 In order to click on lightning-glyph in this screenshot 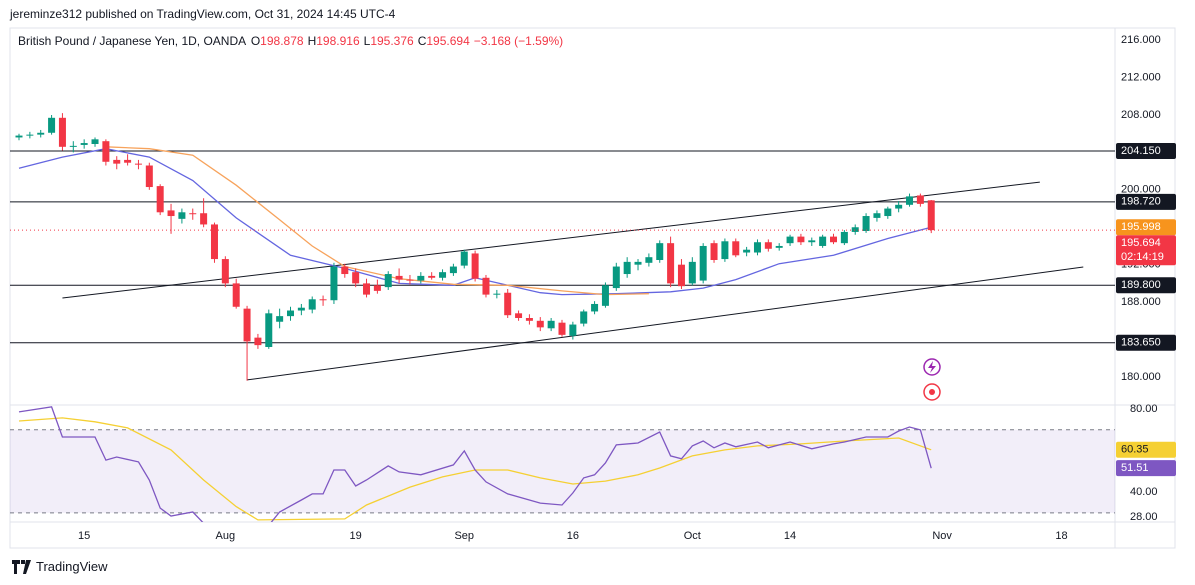, I will do `click(932, 367)`.